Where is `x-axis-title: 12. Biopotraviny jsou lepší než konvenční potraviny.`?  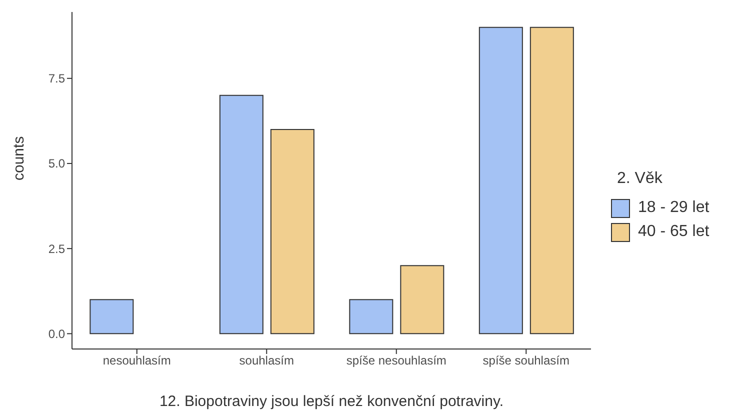 x-axis-title: 12. Biopotraviny jsou lepší než konvenční potraviny. is located at coordinates (331, 401).